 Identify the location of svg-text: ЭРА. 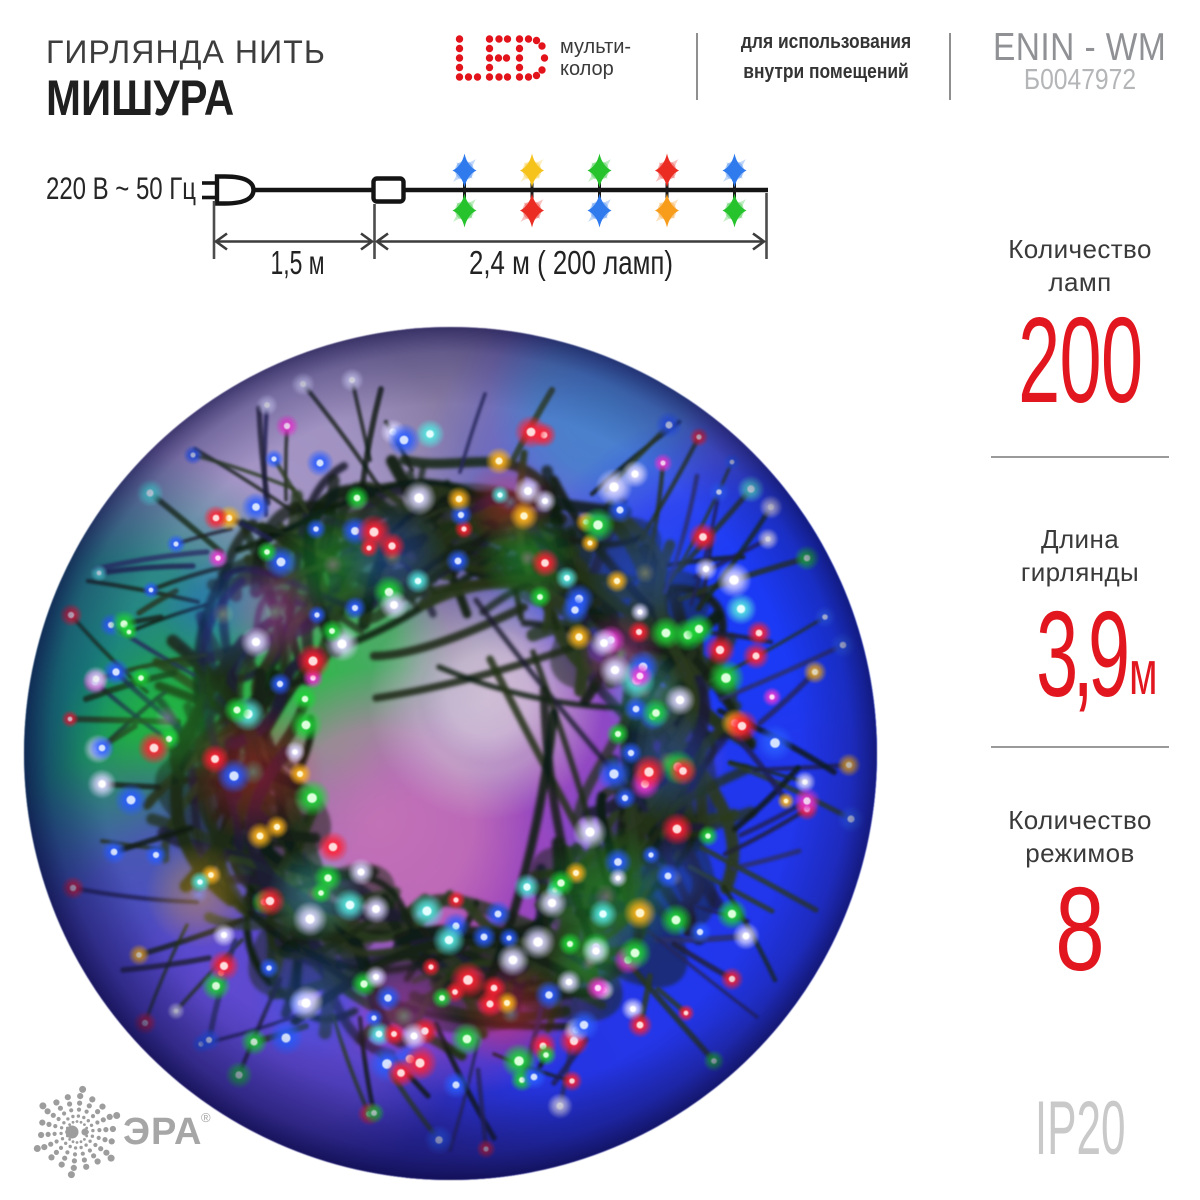
(162, 1132).